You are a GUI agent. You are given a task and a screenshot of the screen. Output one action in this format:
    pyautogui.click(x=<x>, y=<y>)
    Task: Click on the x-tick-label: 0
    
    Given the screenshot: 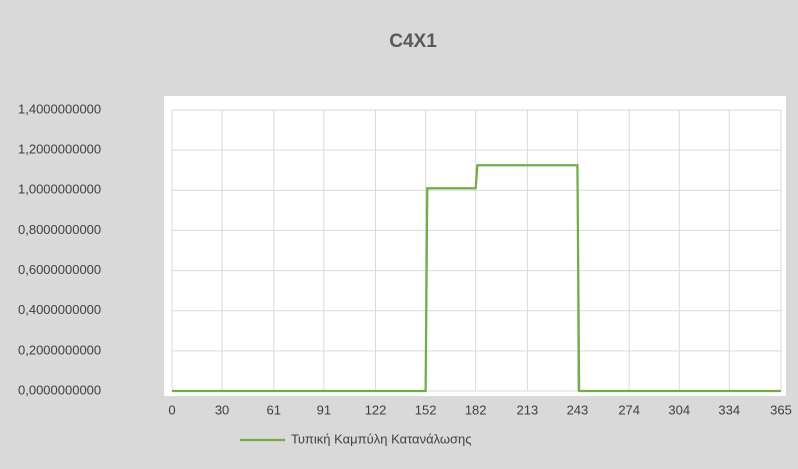 What is the action you would take?
    pyautogui.click(x=171, y=409)
    